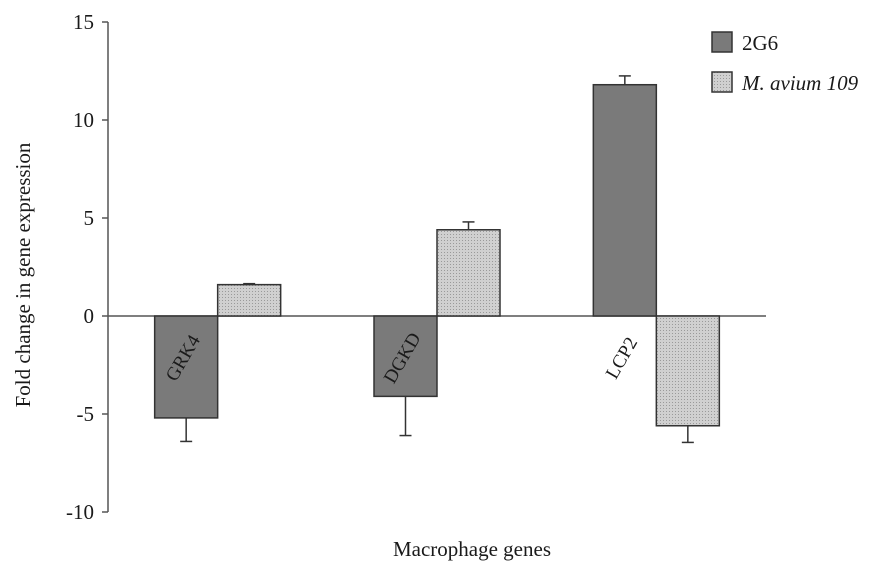 The width and height of the screenshot is (889, 569). I want to click on bar-grk4-2g6, so click(186, 367).